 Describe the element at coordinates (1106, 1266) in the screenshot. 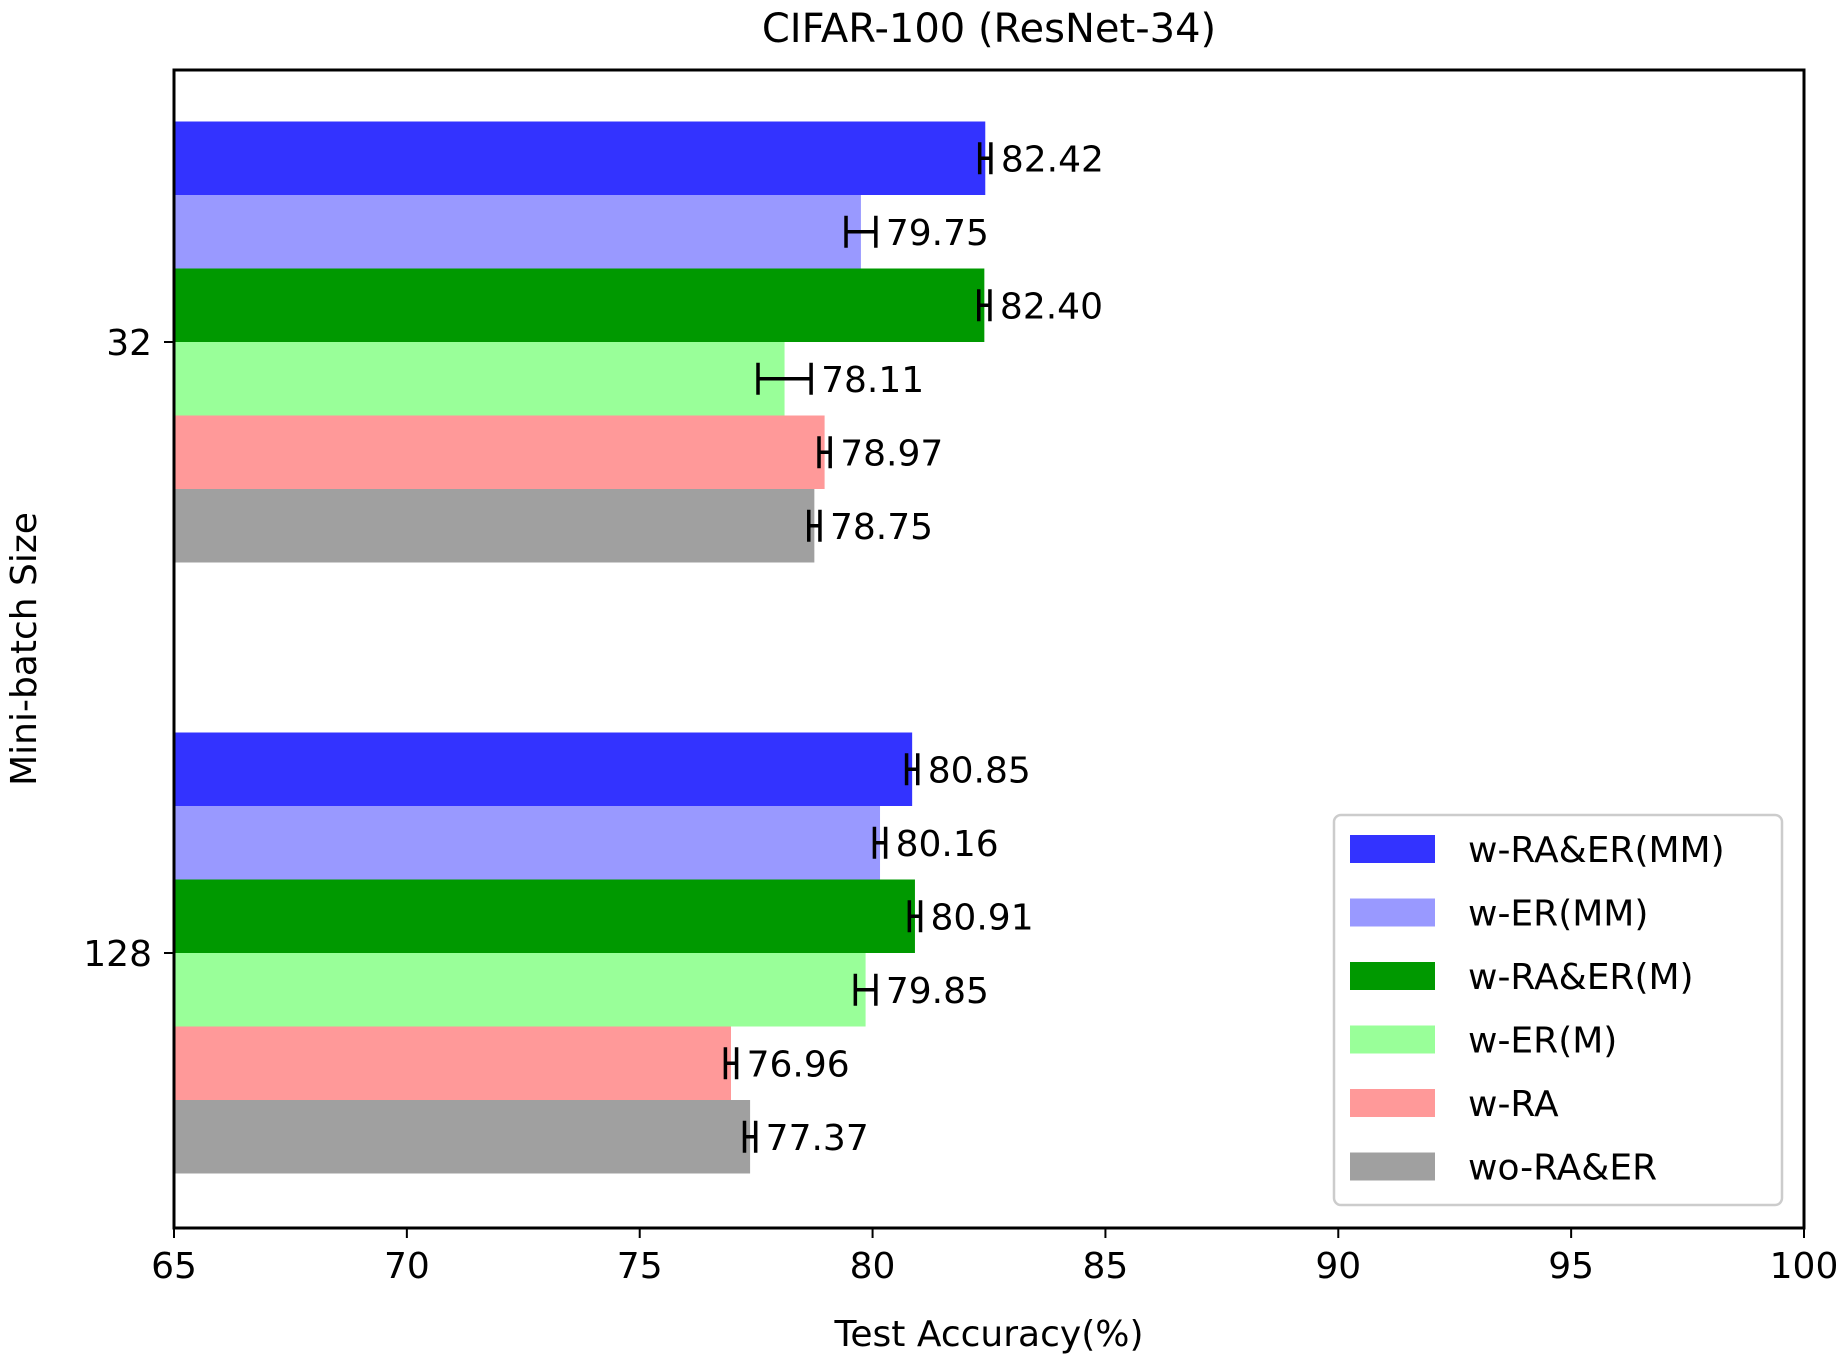

I see `x-tick-label: 85` at that location.